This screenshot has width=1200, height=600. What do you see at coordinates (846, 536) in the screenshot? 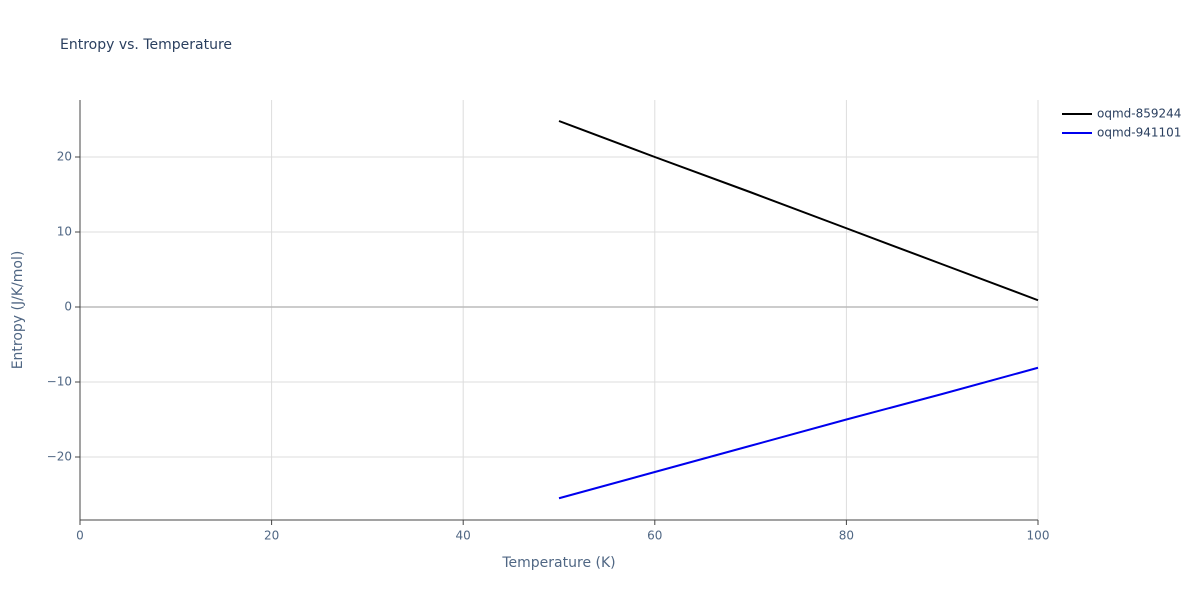
I see `x-tick-label: 80` at bounding box center [846, 536].